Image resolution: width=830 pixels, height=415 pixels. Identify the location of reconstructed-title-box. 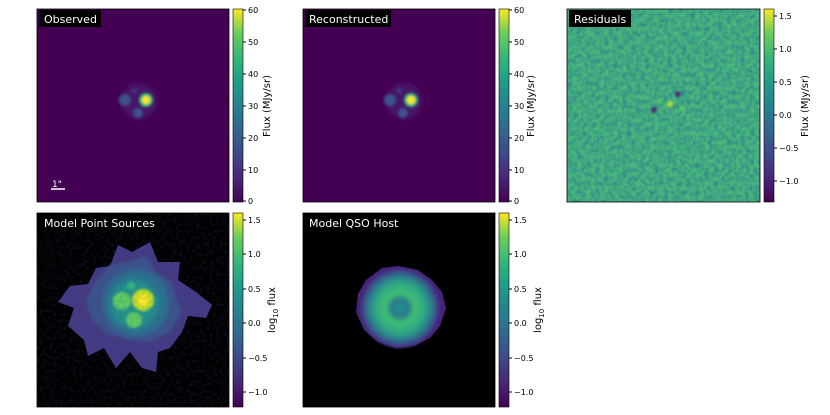
(348, 18).